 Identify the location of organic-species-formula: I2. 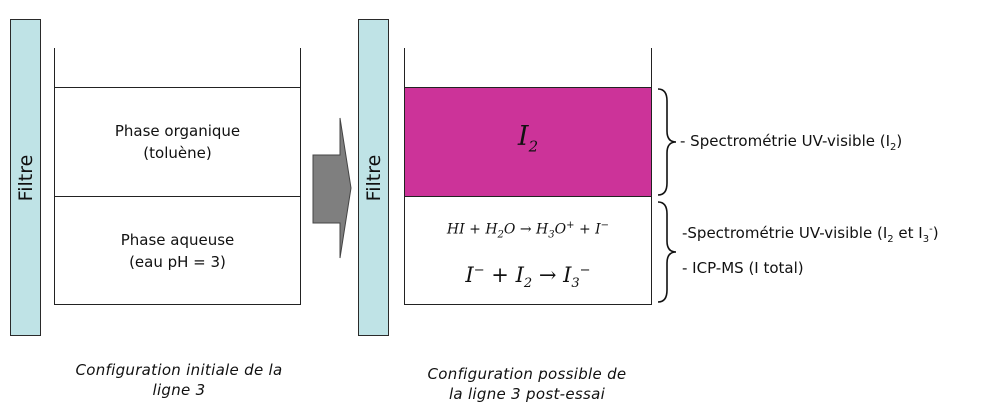
(528, 138).